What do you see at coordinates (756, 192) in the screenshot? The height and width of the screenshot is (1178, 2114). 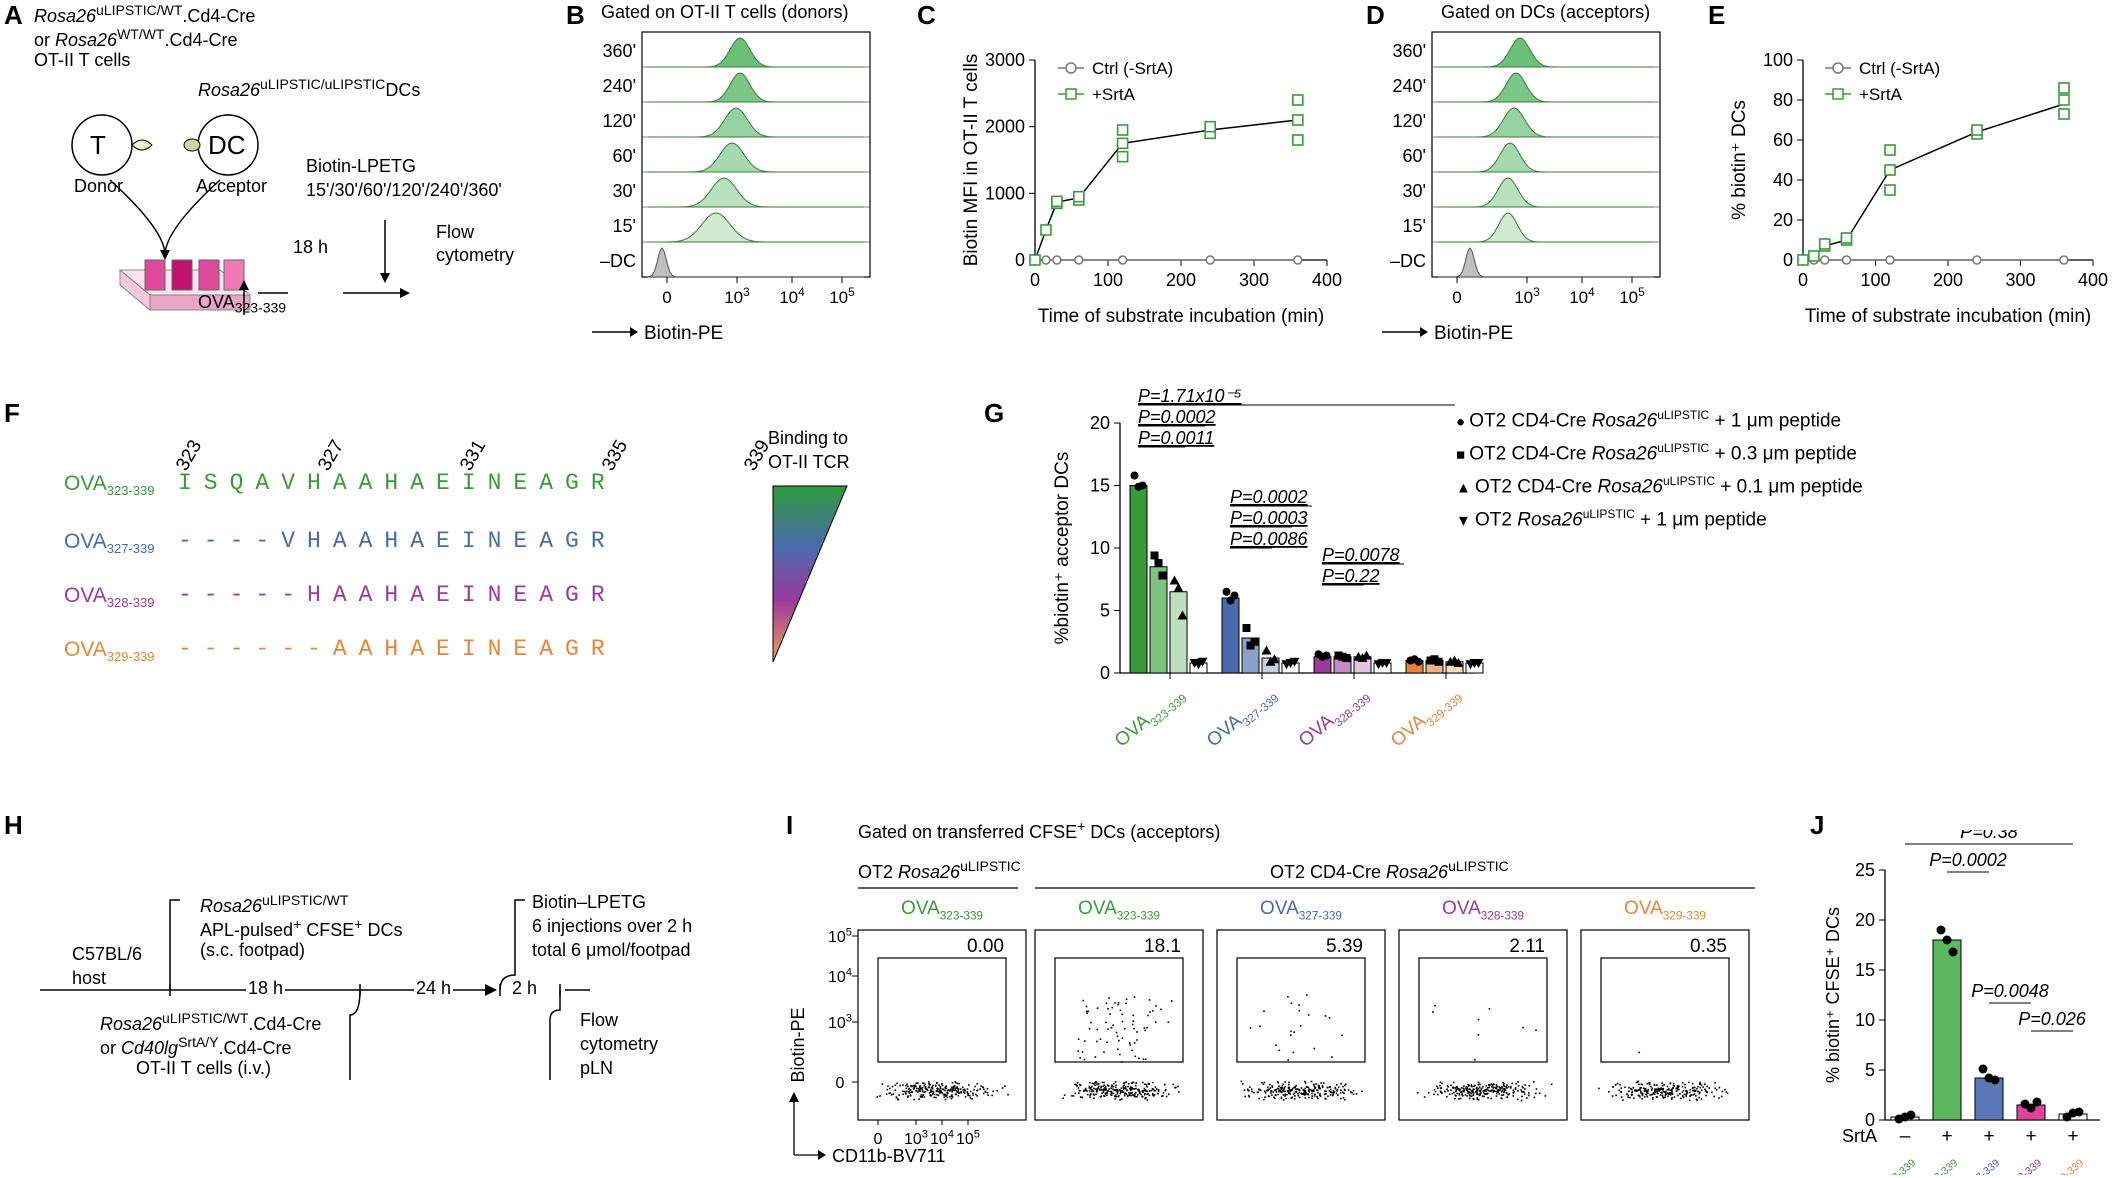 I see `b-histogram-curve` at bounding box center [756, 192].